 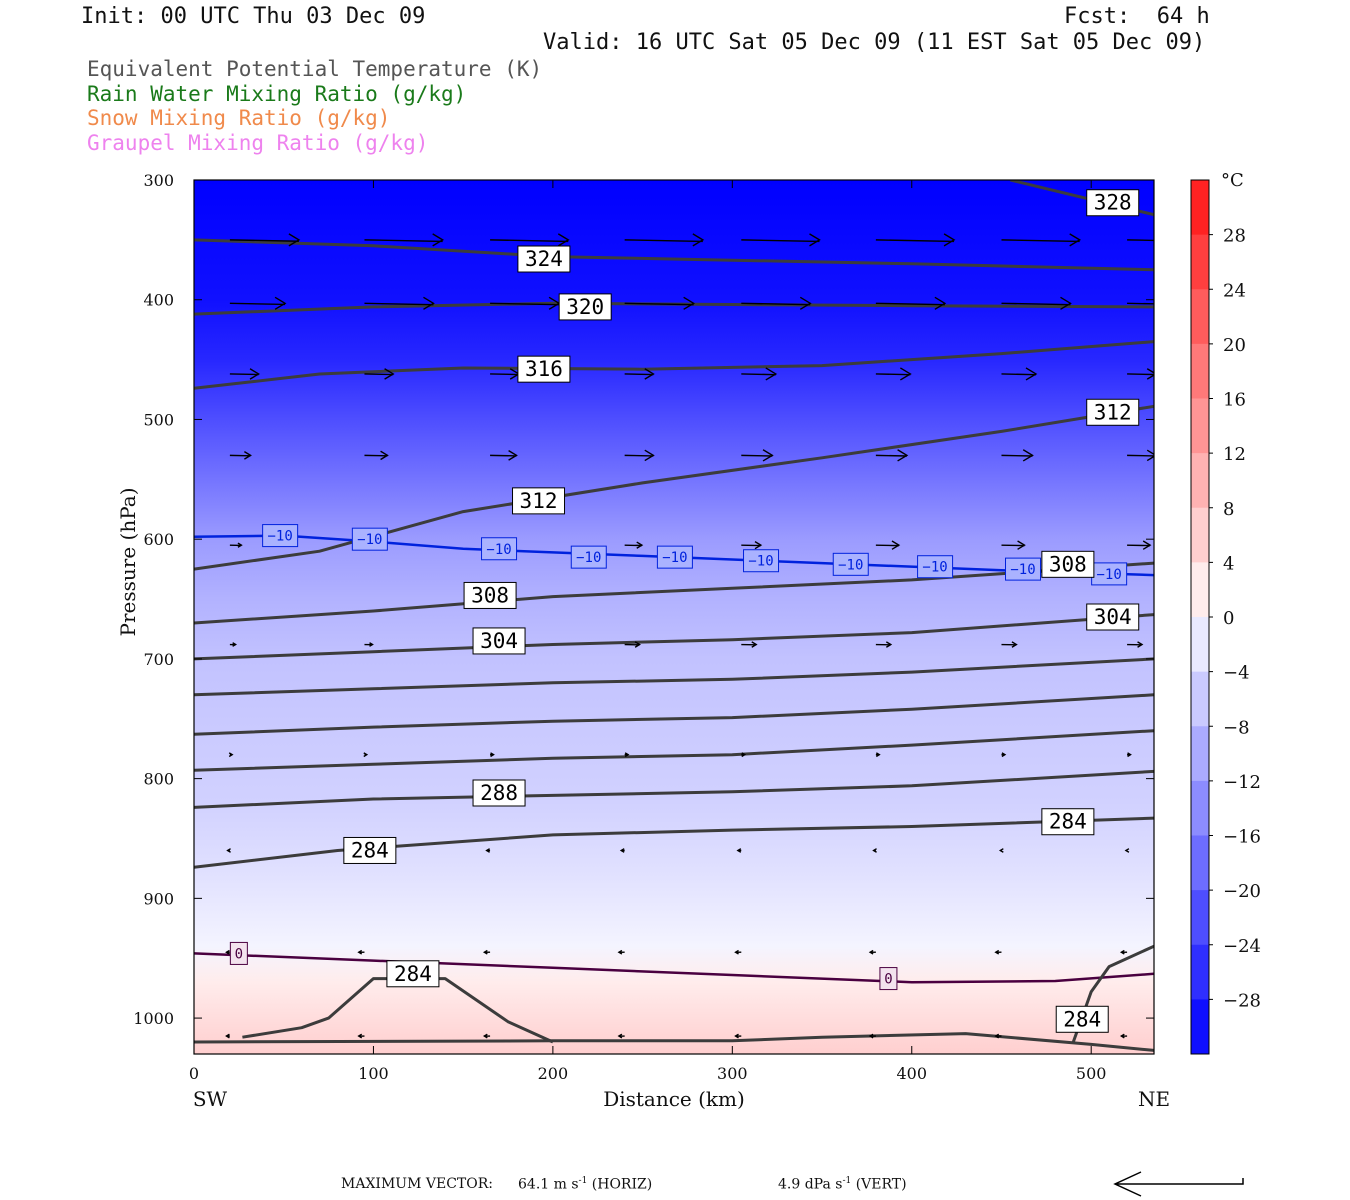 What do you see at coordinates (239, 118) in the screenshot?
I see `legend-snow-mixing-ratio: Snow Mixing Ratio (g/kg)` at bounding box center [239, 118].